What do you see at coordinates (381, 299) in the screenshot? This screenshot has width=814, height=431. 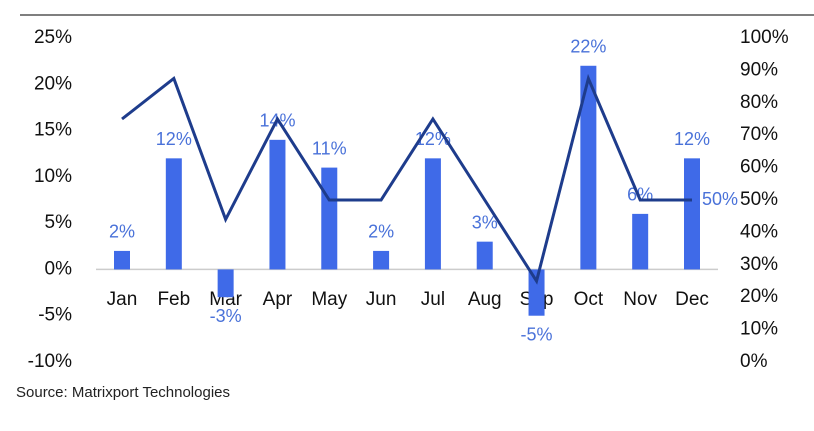 I see `x-tick-label: Jun` at bounding box center [381, 299].